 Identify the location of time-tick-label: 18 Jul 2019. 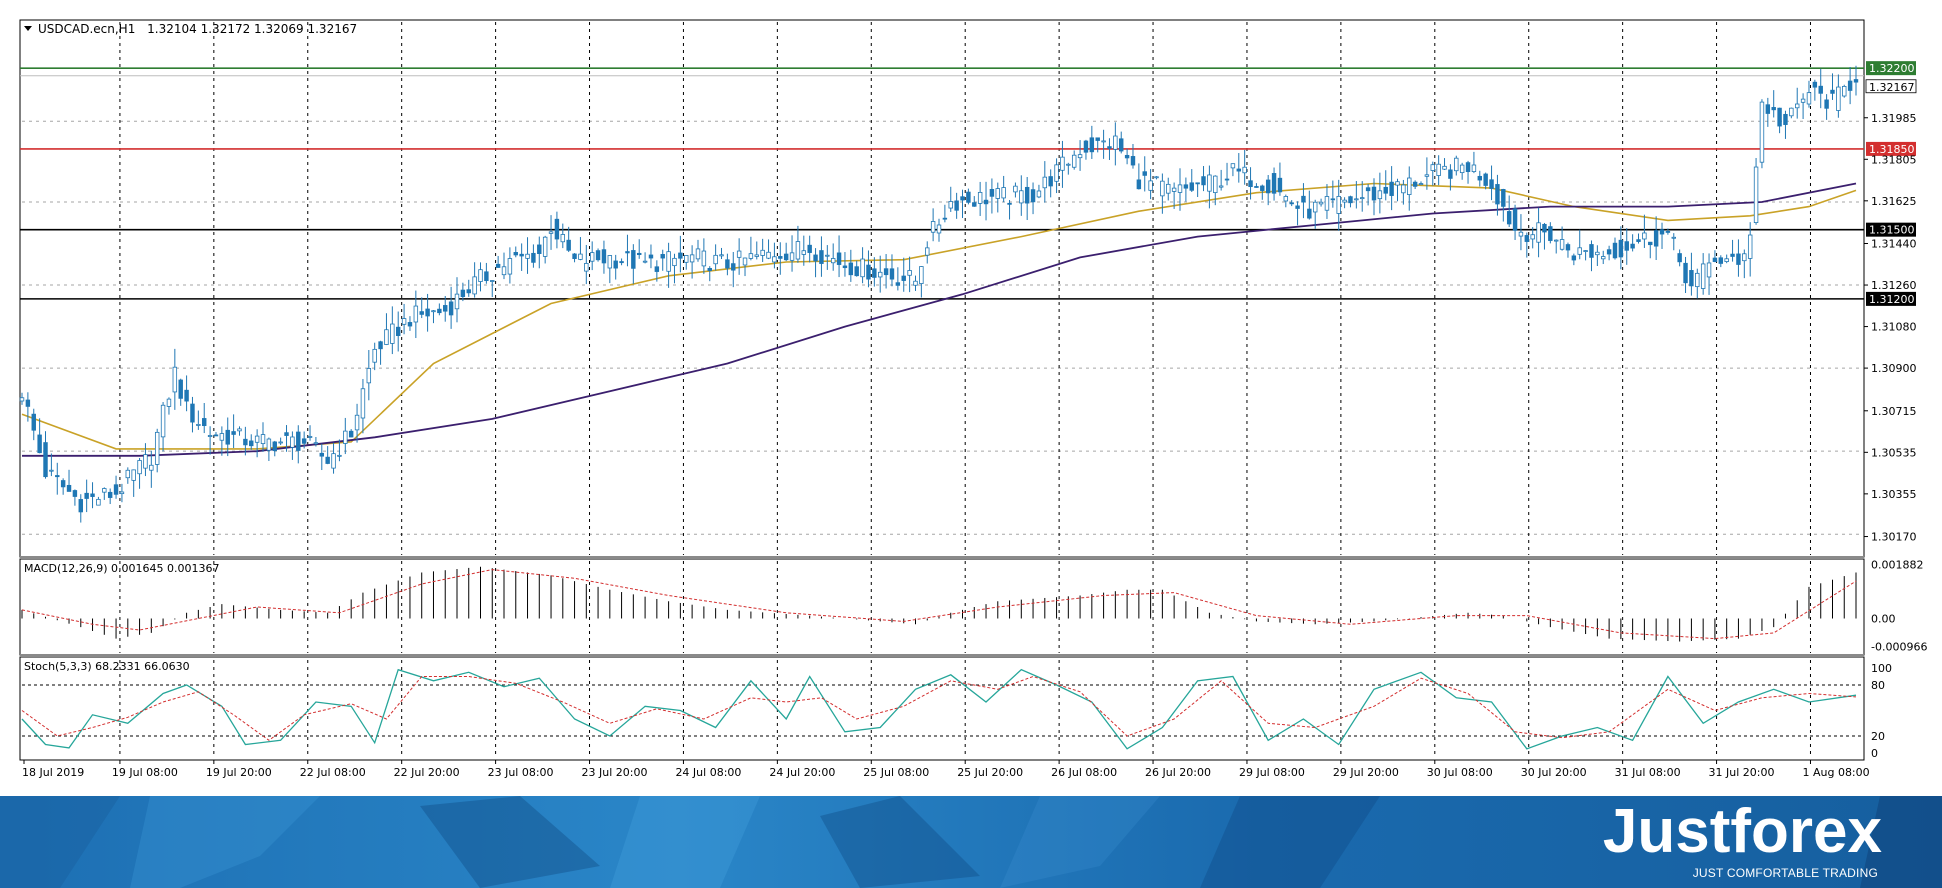
(53, 772).